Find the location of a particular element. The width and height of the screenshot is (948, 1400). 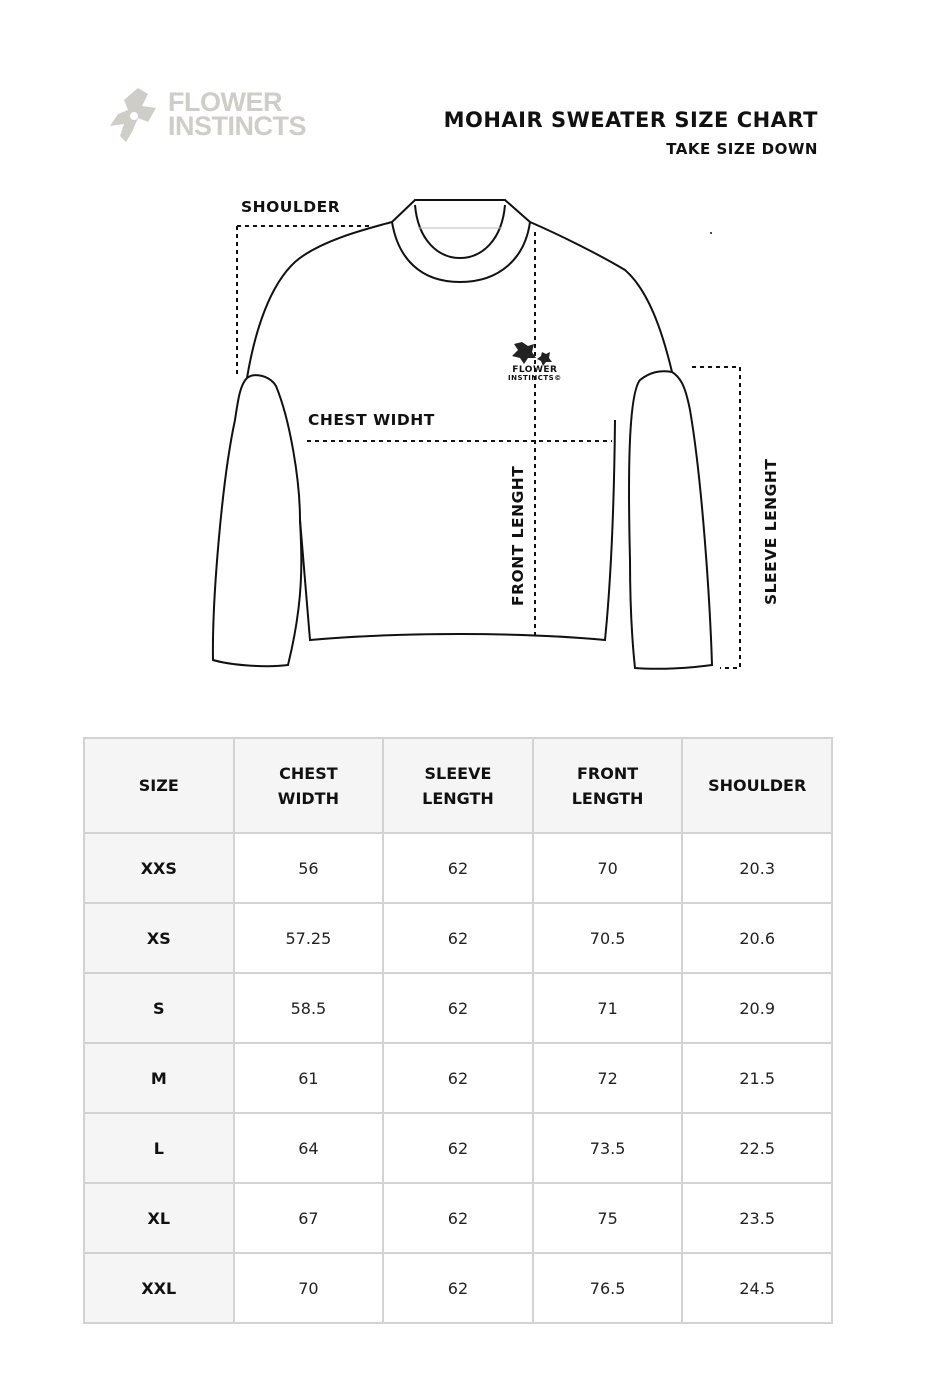

logo-line-2: INSTINCTS is located at coordinates (237, 126).